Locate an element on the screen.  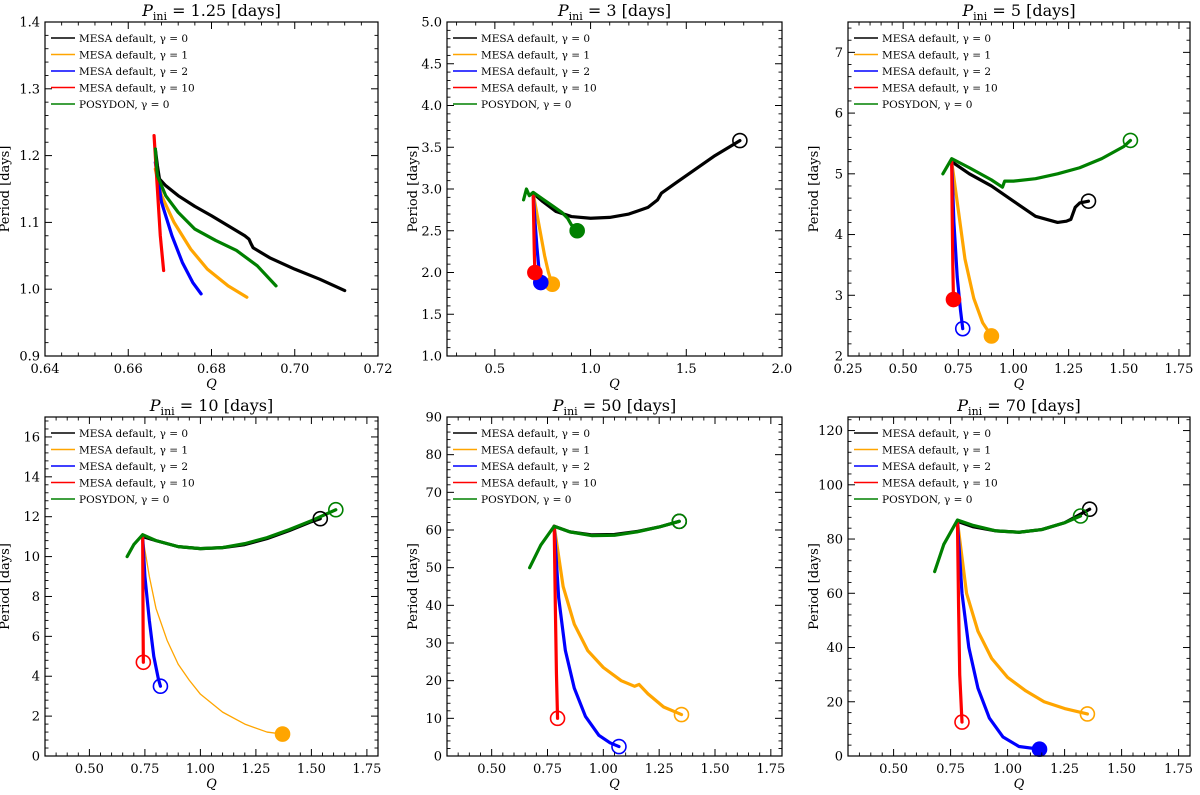
x-tick-label: 1.50 is located at coordinates (715, 769).